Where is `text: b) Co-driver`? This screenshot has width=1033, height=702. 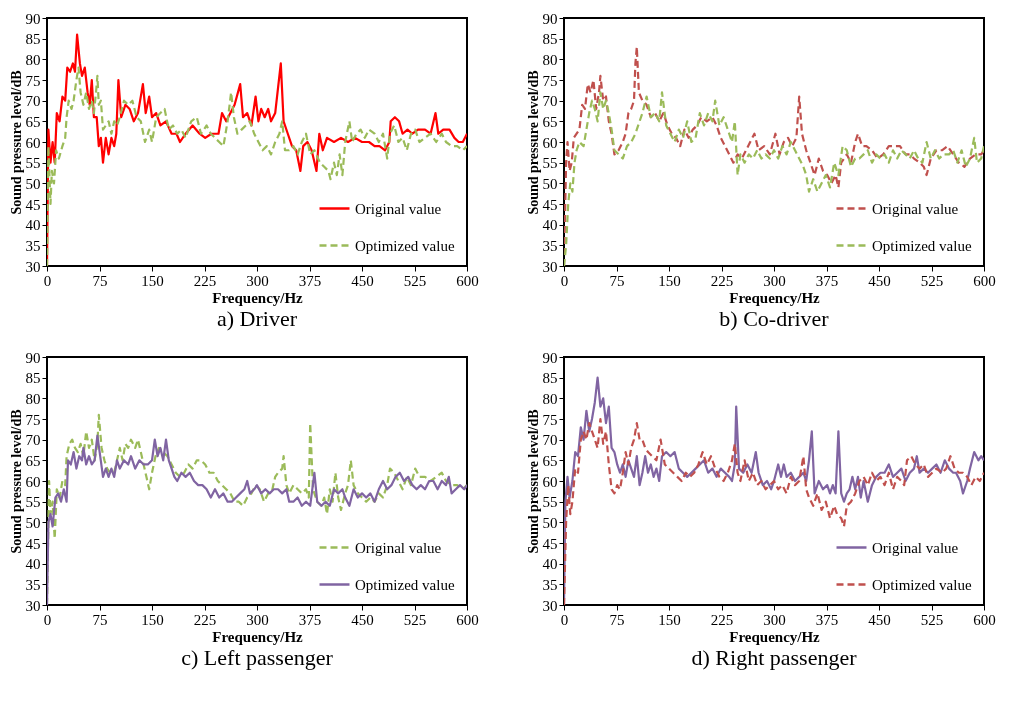 text: b) Co-driver is located at coordinates (774, 318).